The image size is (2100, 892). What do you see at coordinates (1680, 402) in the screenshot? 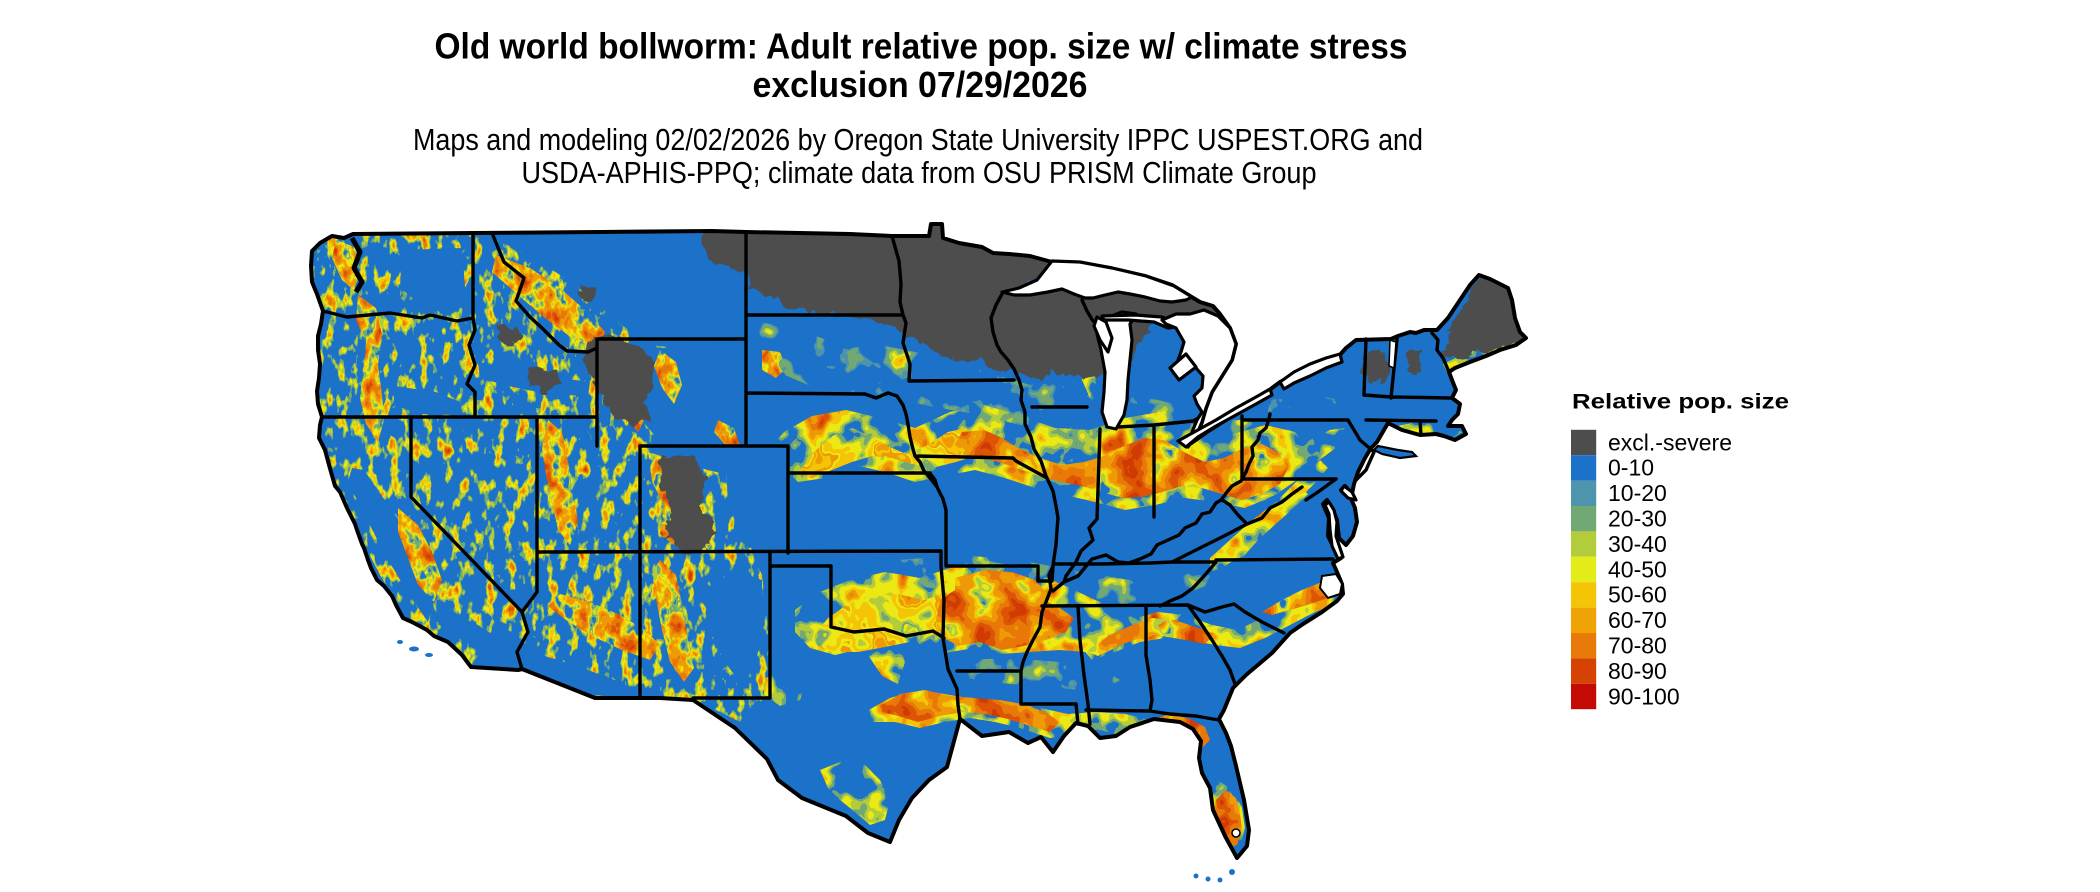
I see `svg-text: Relative pop. size` at bounding box center [1680, 402].